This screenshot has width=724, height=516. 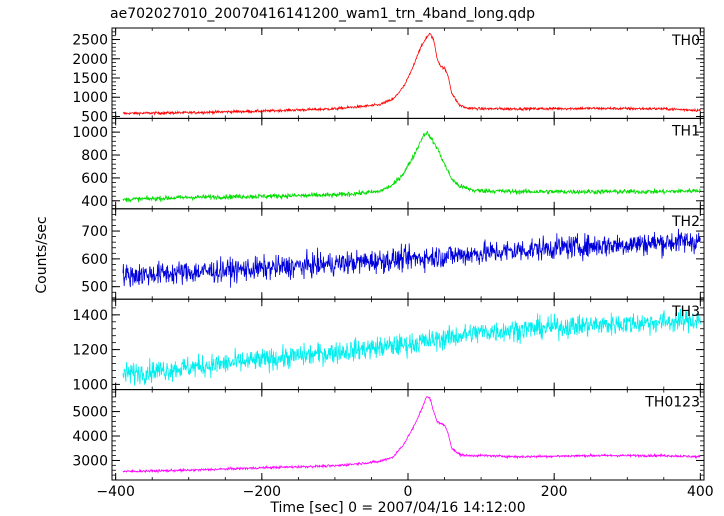 I want to click on y-tick-label: 2000, so click(x=90, y=60).